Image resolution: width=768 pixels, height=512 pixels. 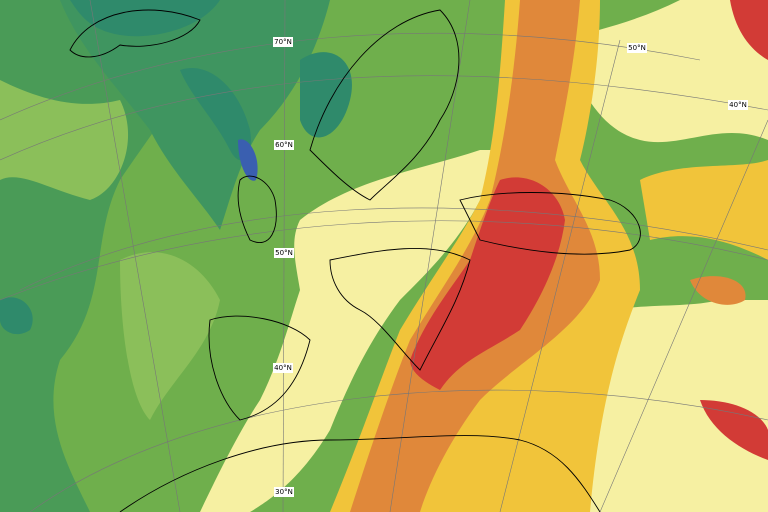 I want to click on latitude-label: 70°N, so click(x=283, y=42).